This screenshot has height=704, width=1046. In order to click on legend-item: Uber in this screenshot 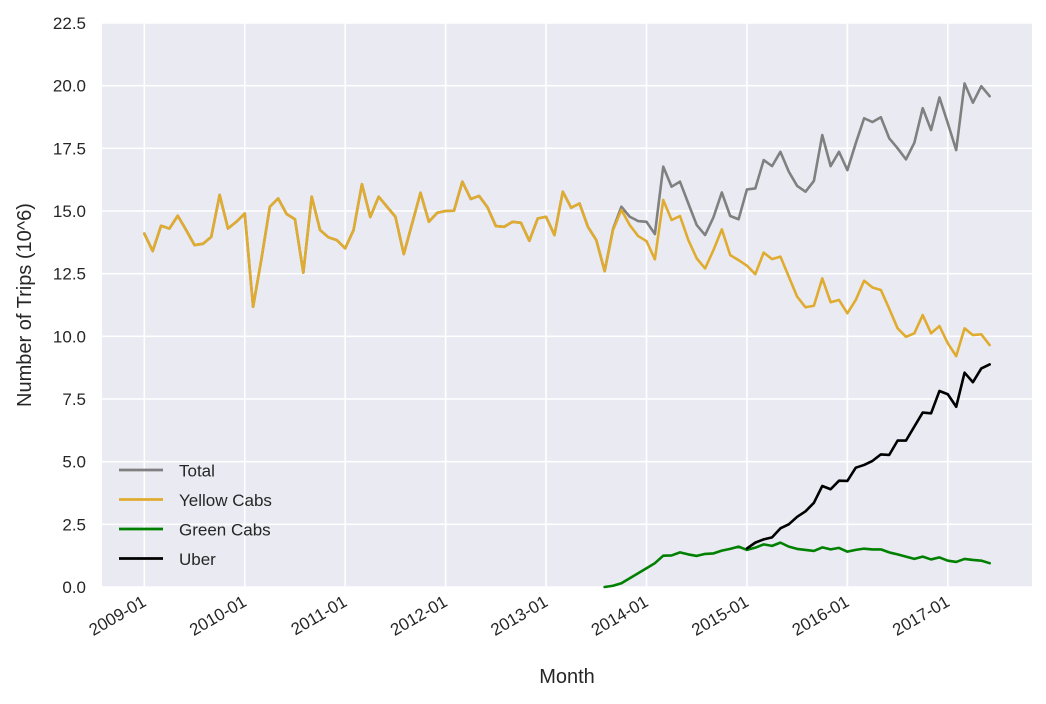, I will do `click(167, 559)`.